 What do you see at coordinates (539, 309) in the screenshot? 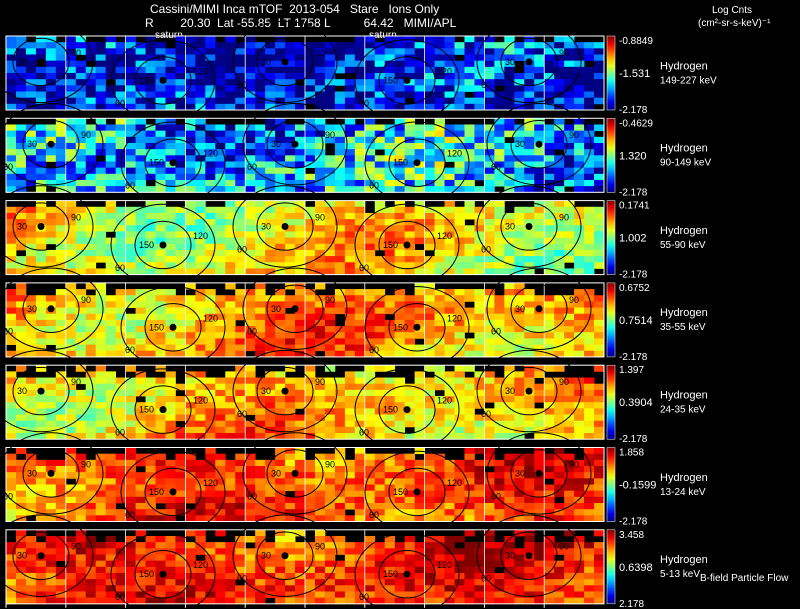
I see `bfield-marker` at bounding box center [539, 309].